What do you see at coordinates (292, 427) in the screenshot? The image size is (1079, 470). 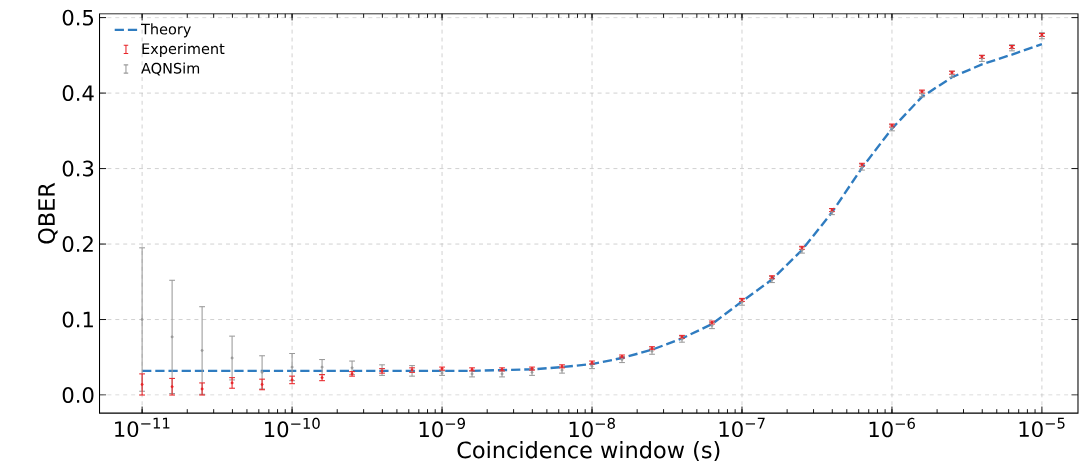 I see `x-tick-label: 10$^{−10}$` at bounding box center [292, 427].